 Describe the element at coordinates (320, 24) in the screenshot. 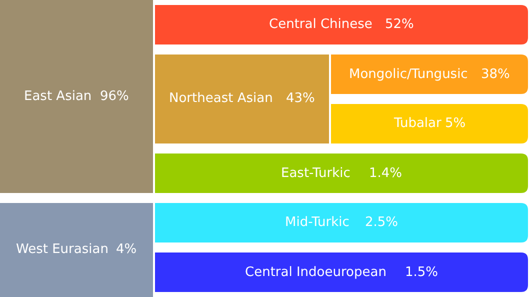

I see `category-label: Central Chinese` at that location.